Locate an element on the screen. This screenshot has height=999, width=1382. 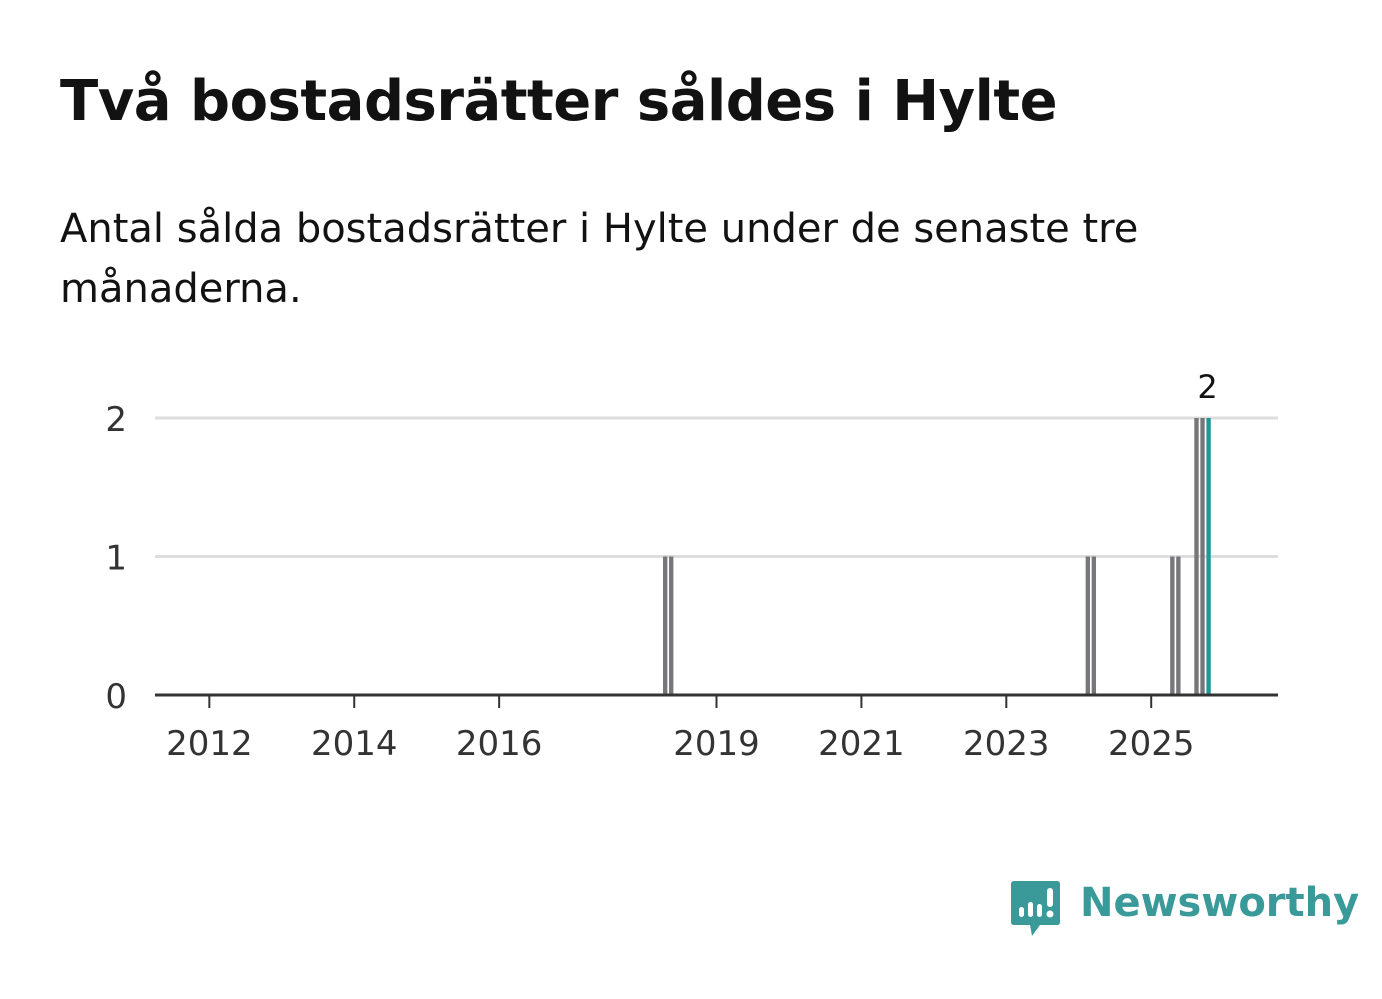
x-tick-label: 2025 is located at coordinates (1151, 744).